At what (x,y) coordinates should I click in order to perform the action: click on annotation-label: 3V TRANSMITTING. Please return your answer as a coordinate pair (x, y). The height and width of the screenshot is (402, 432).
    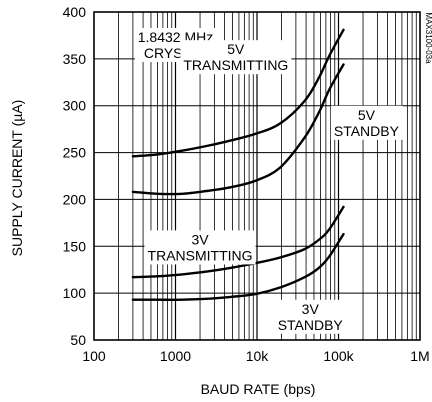
    Looking at the image, I should click on (200, 247).